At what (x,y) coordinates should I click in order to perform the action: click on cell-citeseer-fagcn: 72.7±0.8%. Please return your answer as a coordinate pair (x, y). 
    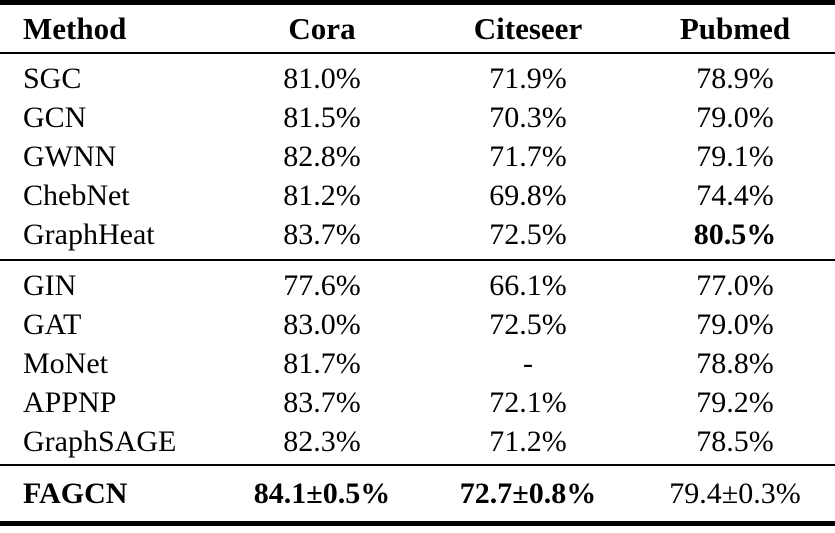
    Looking at the image, I should click on (528, 493).